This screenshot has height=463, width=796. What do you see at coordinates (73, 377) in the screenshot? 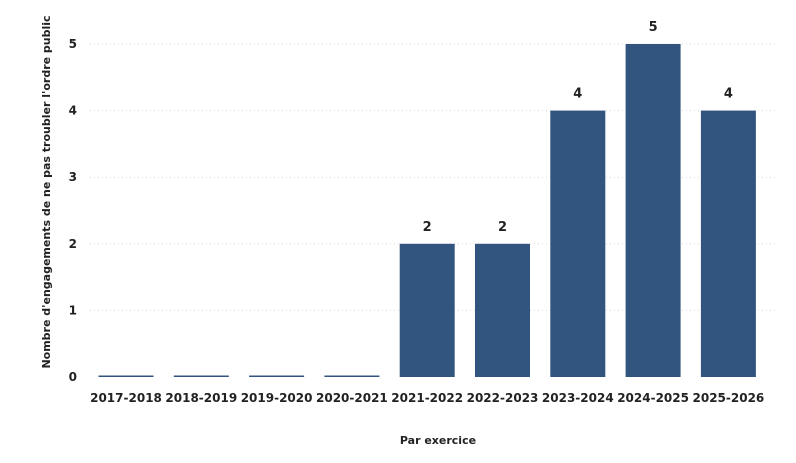
I see `y-tick-label: 0` at bounding box center [73, 377].